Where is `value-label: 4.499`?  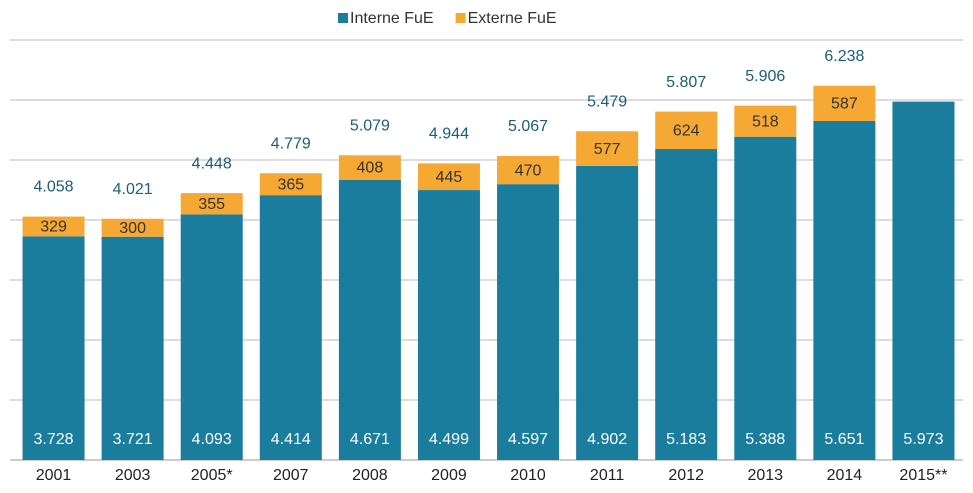 value-label: 4.499 is located at coordinates (449, 439).